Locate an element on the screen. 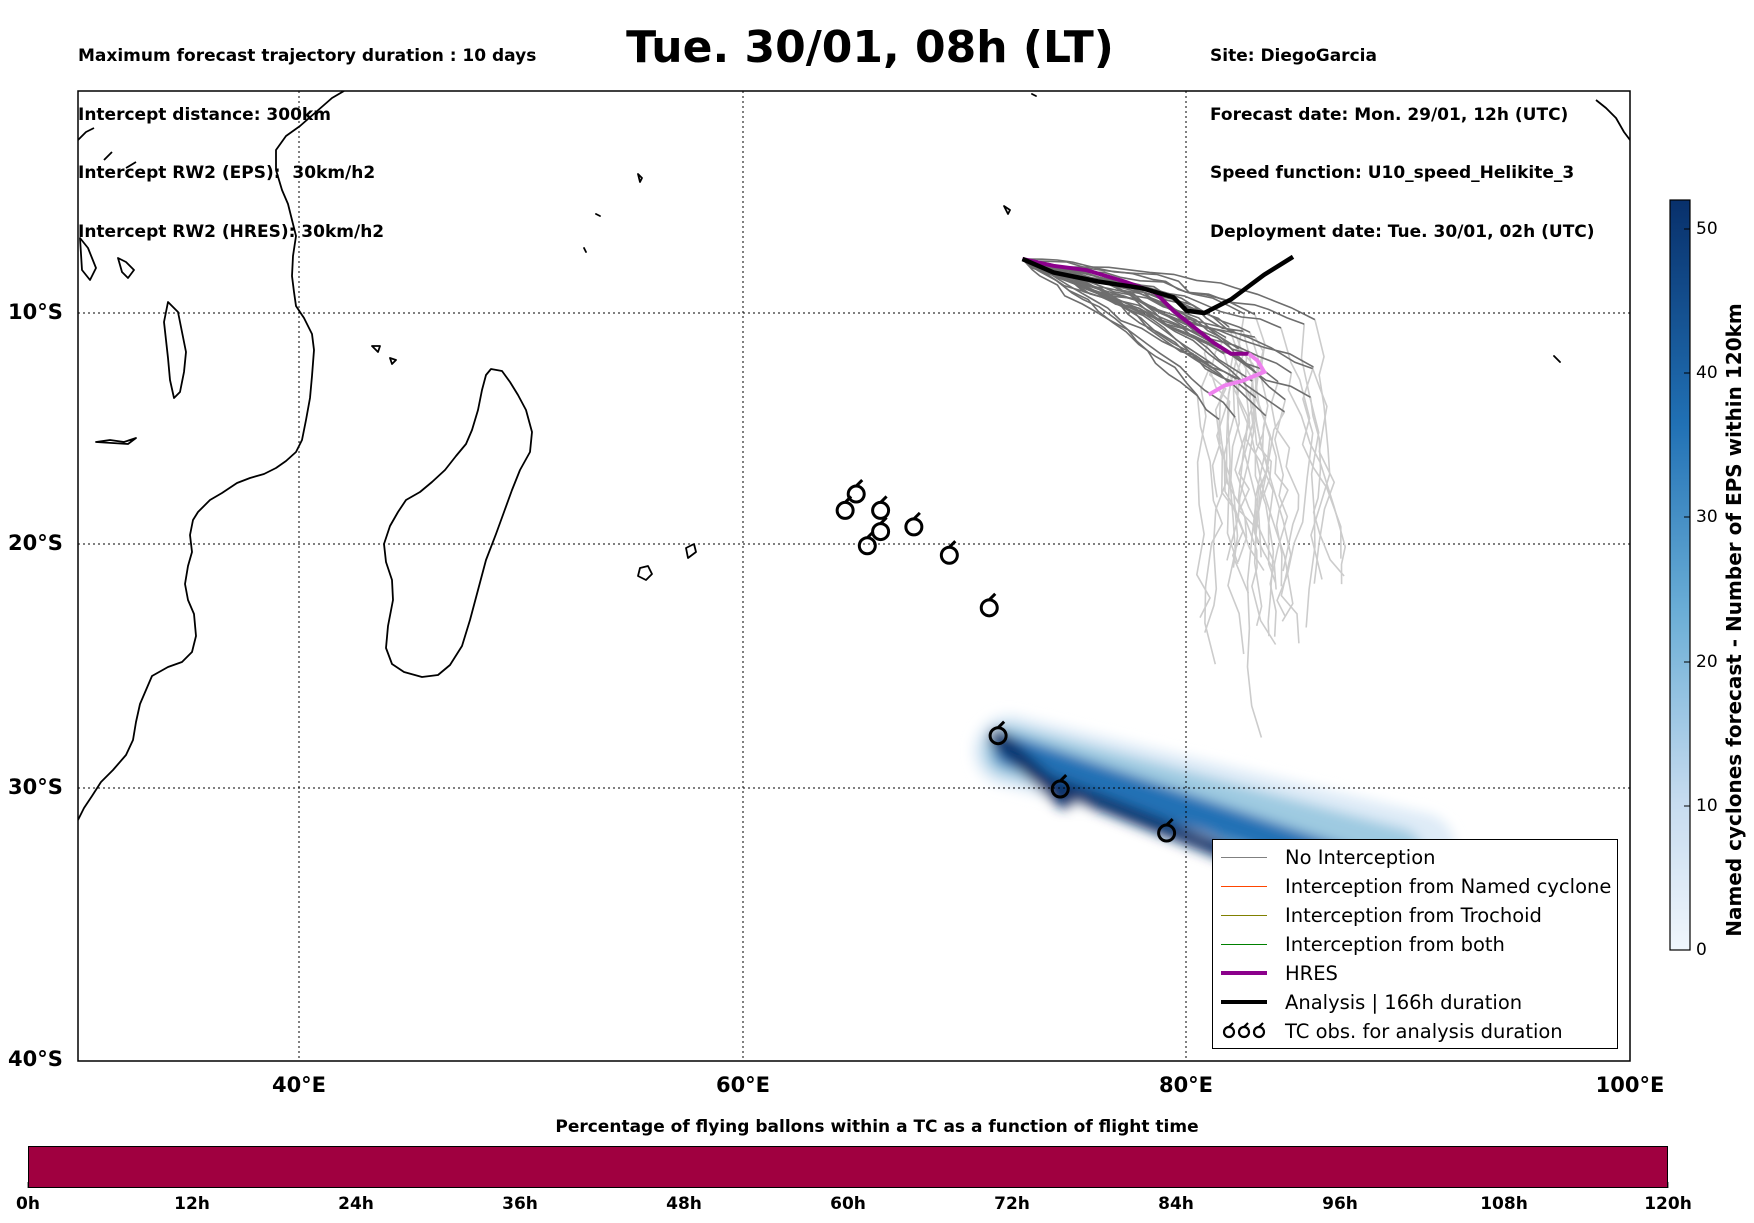 This screenshot has width=1754, height=1223. lake-coast is located at coordinates (175, 350).